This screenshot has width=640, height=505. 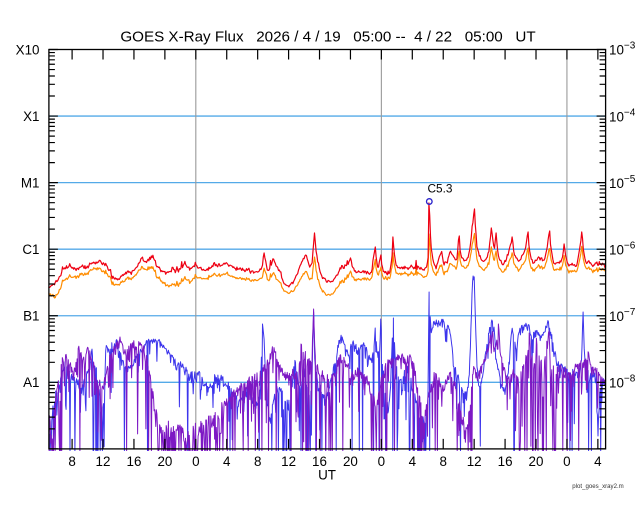 I want to click on svg-text: A1, so click(x=31, y=382).